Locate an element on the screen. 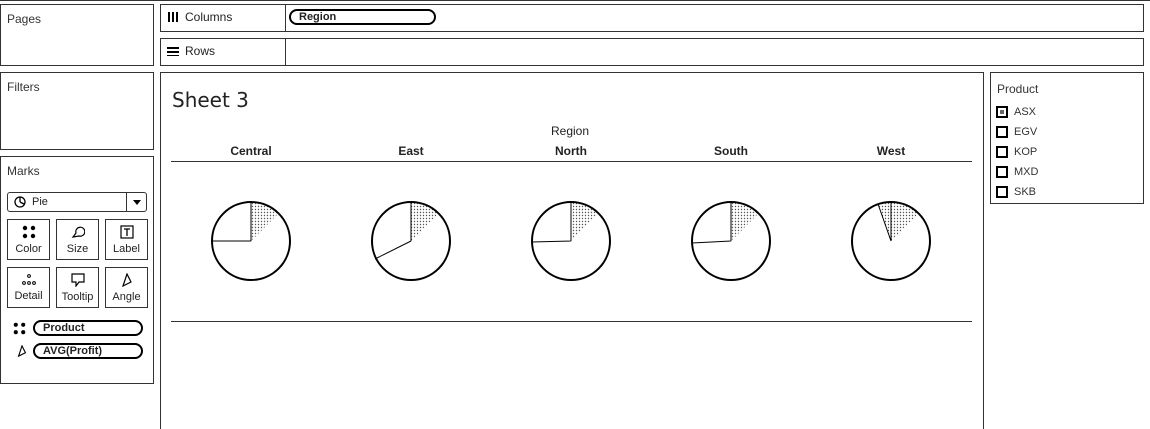 This screenshot has height=429, width=1150. legend-label-kop: KOP is located at coordinates (1026, 152).